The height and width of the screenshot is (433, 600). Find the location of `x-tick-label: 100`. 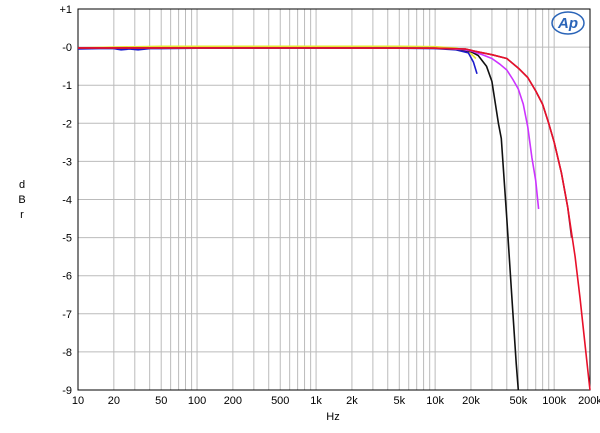

x-tick-label: 100 is located at coordinates (197, 401).